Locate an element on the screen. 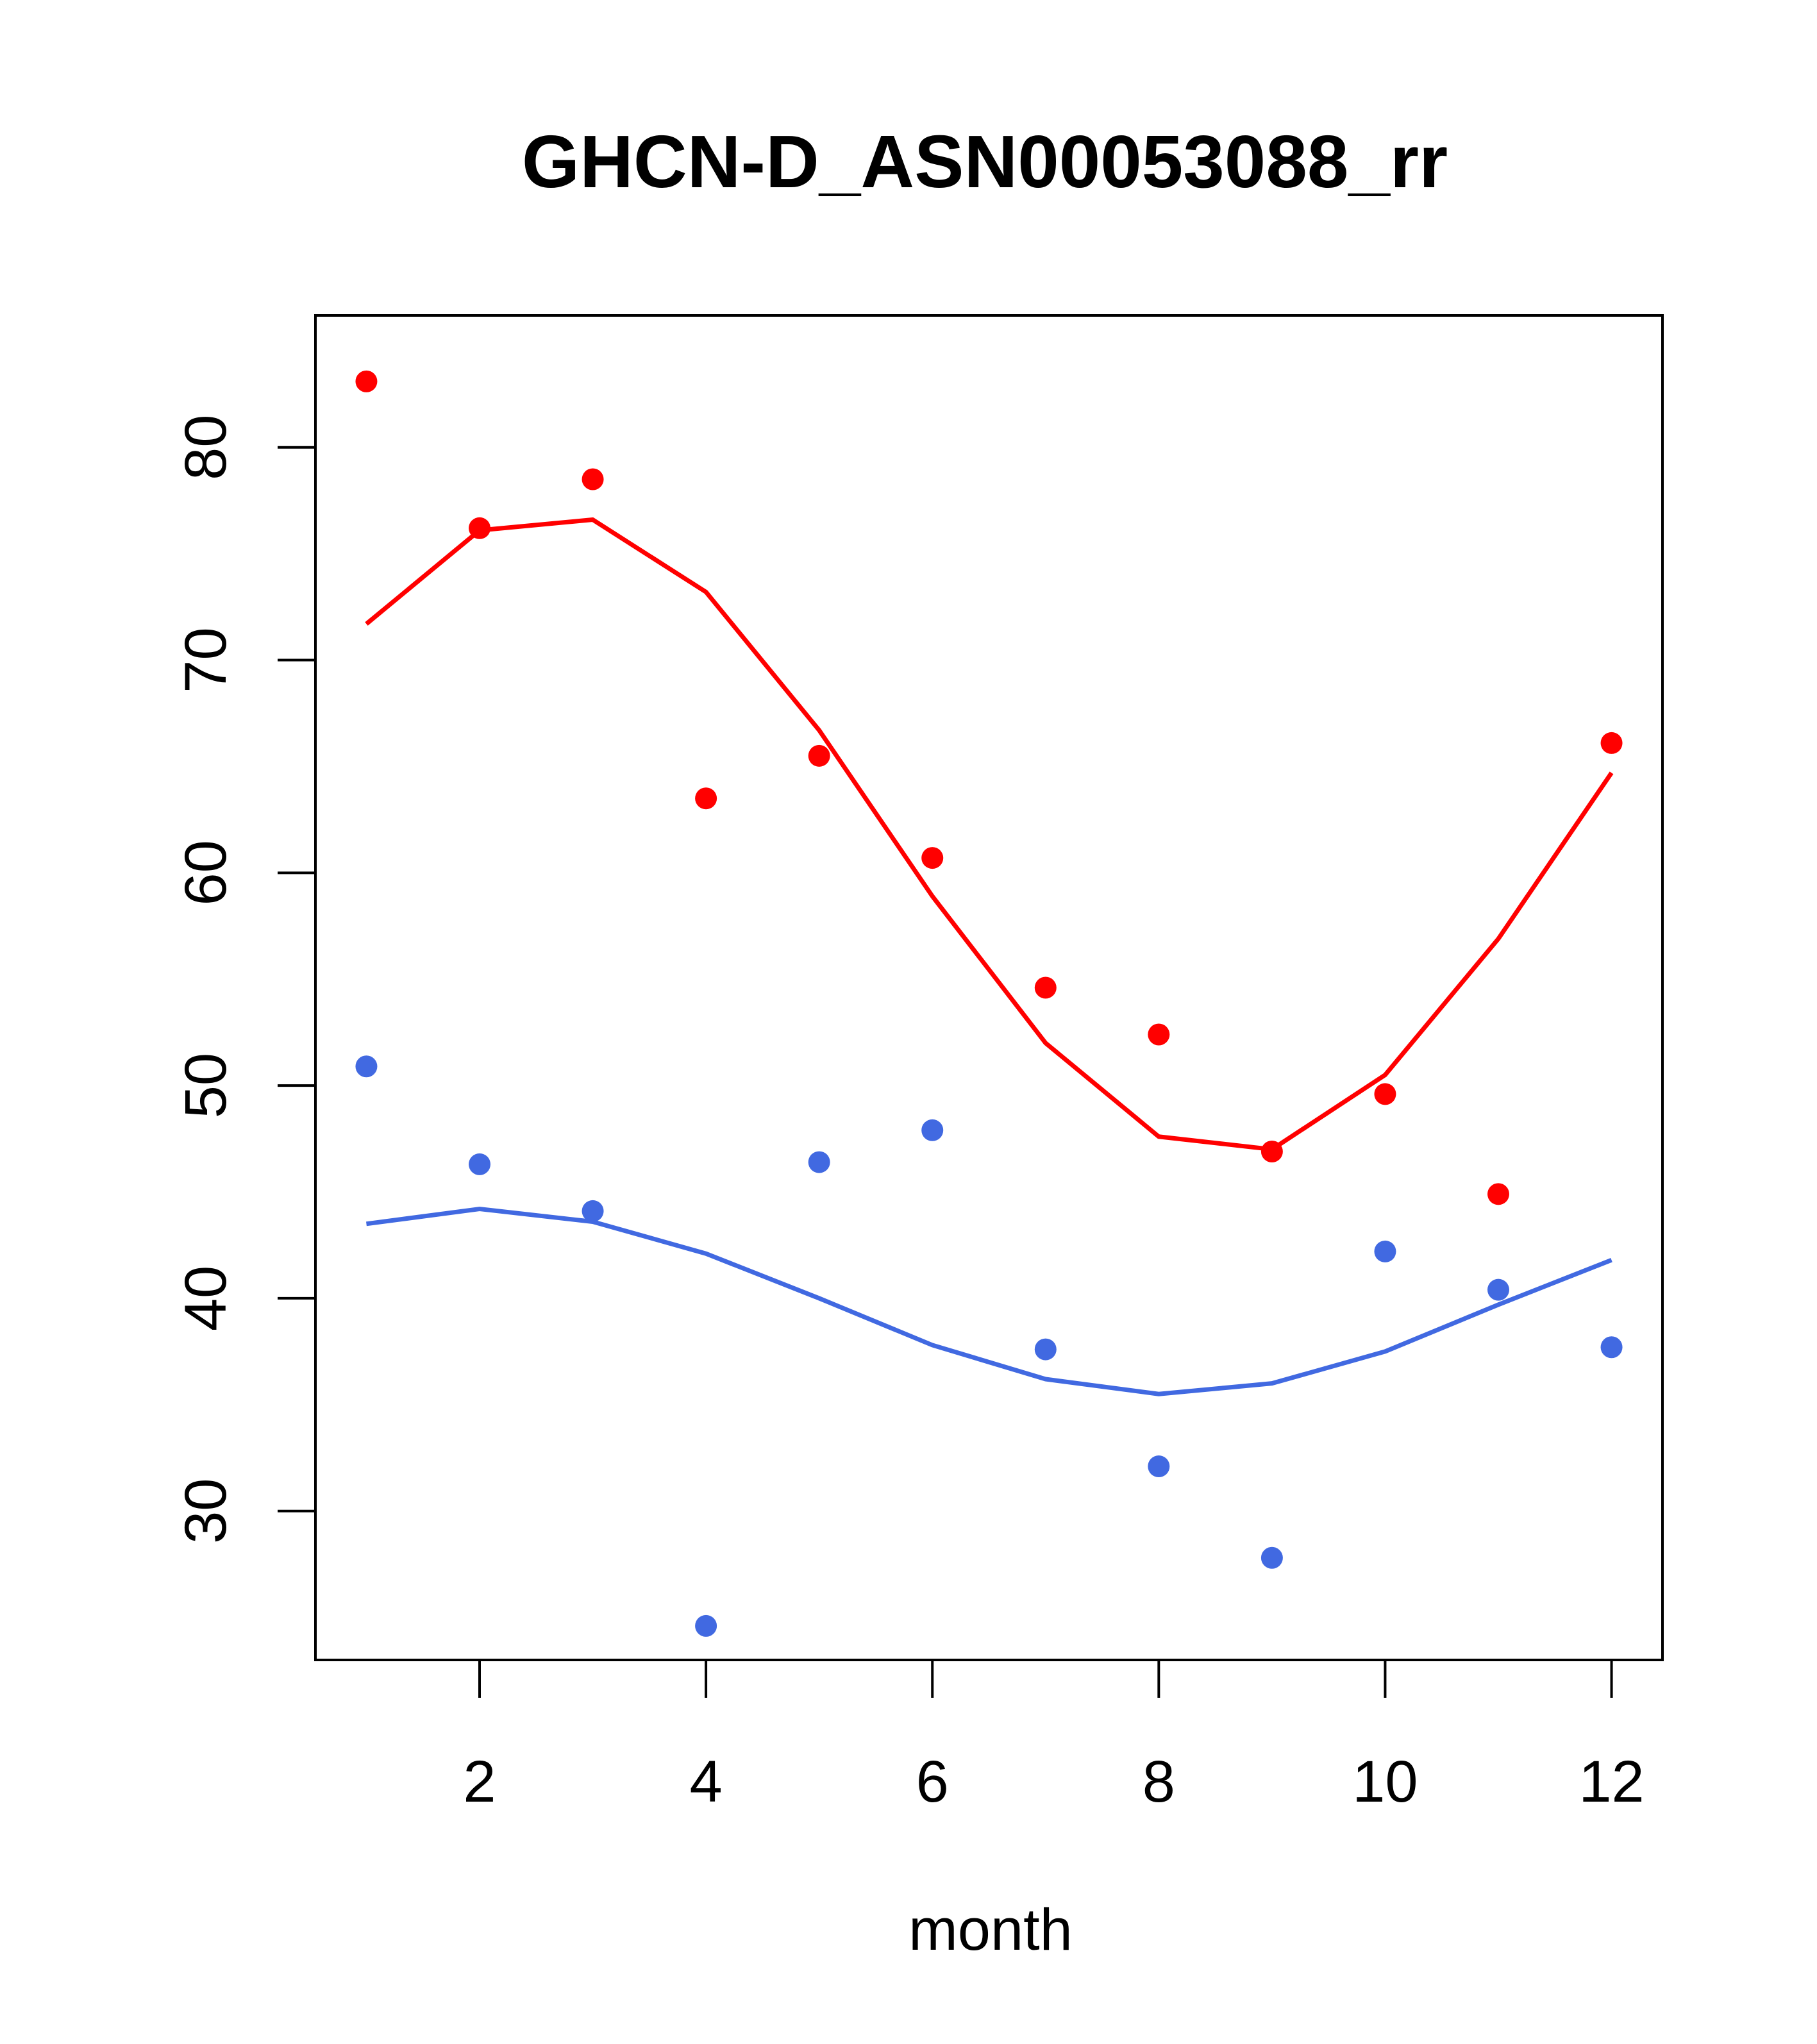  y-tick-label: 30 is located at coordinates (206, 1511).